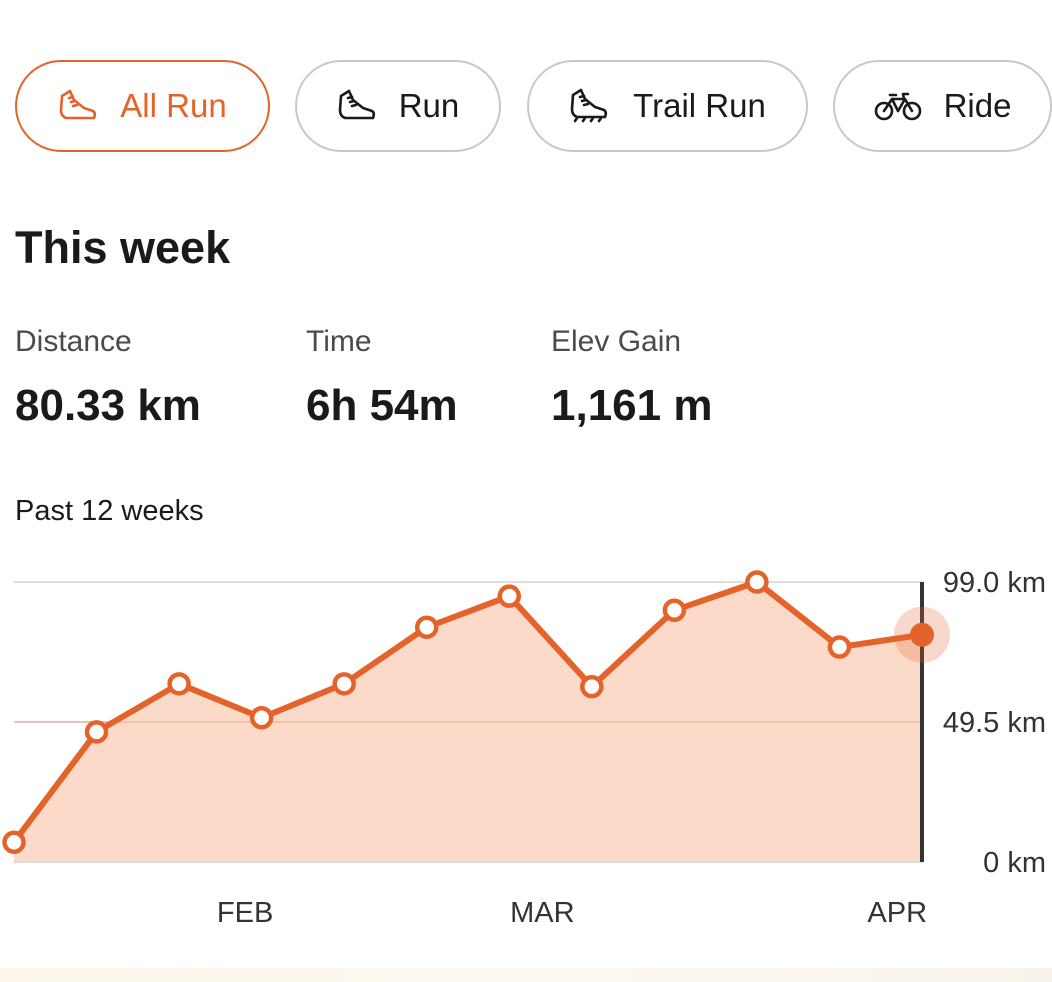 Image resolution: width=1052 pixels, height=982 pixels. What do you see at coordinates (699, 105) in the screenshot?
I see `filter-label: Trail Run` at bounding box center [699, 105].